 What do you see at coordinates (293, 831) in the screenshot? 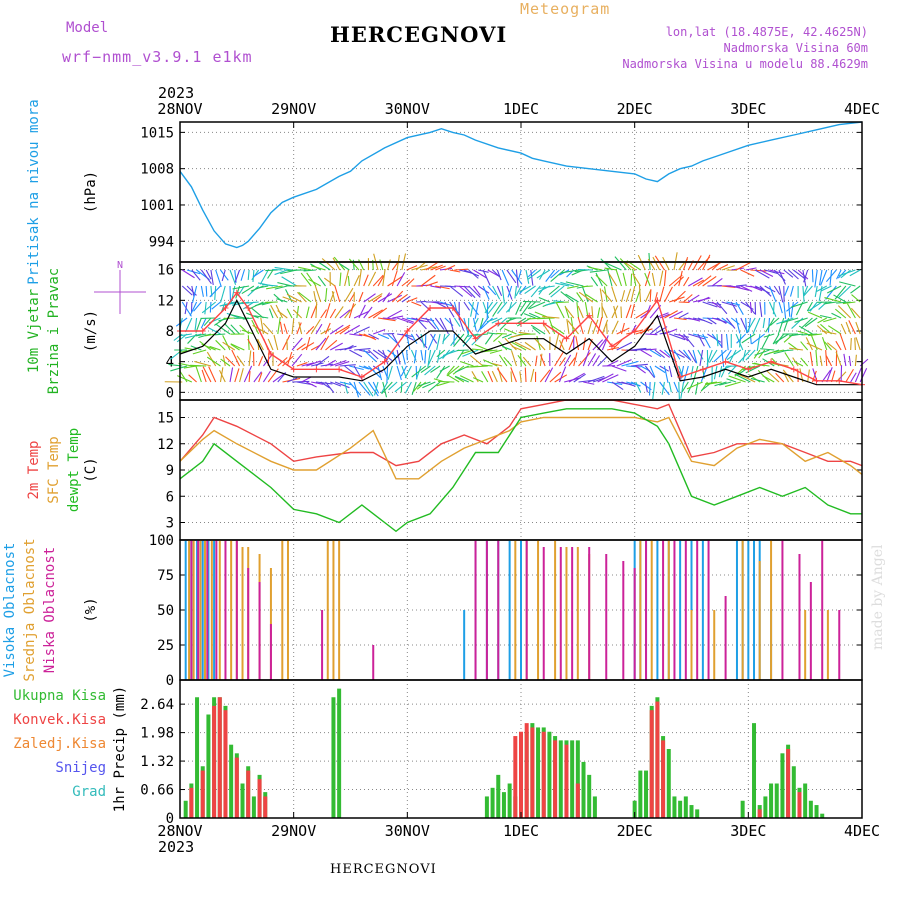
I see `x-tick-label-bottom: 29NOV` at bounding box center [293, 831].